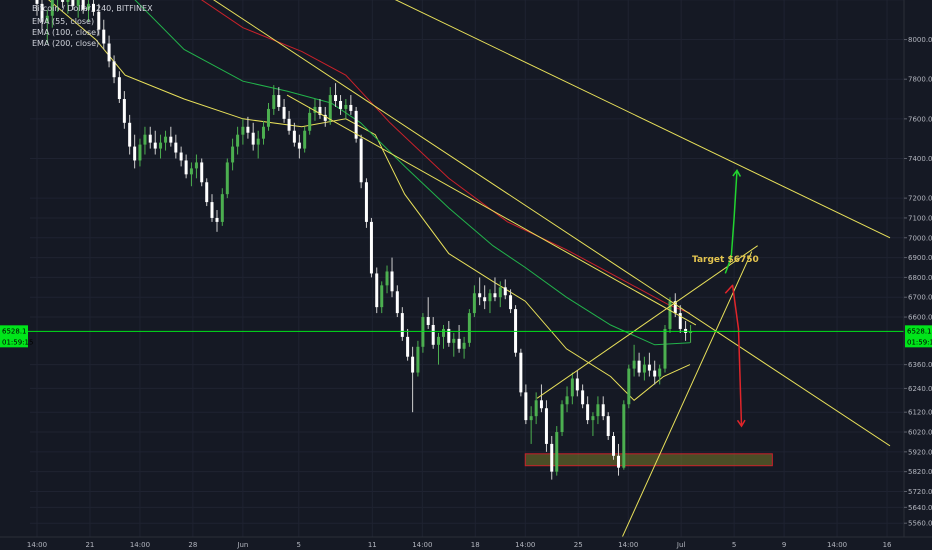 This screenshot has width=932, height=550. I want to click on price-tick-label: 6020.0, so click(920, 433).